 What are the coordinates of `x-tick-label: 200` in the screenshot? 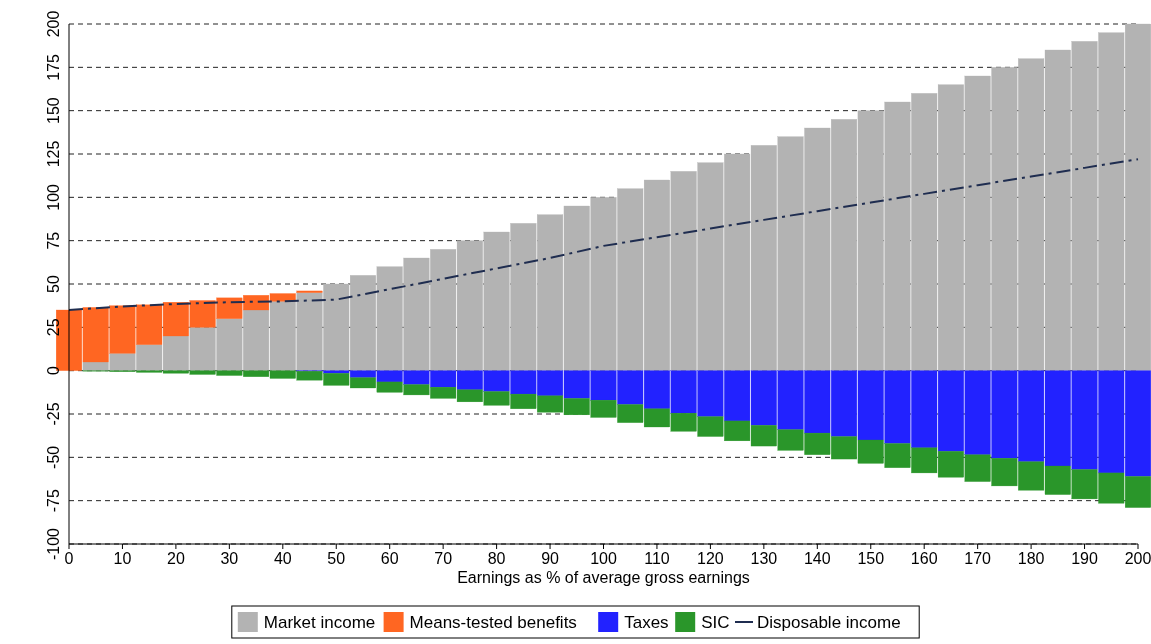 It's located at (1137, 558).